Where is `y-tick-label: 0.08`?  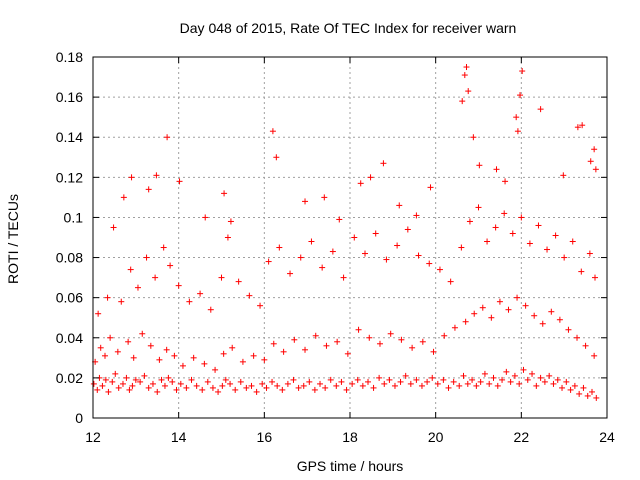 y-tick-label: 0.08 is located at coordinates (69, 258).